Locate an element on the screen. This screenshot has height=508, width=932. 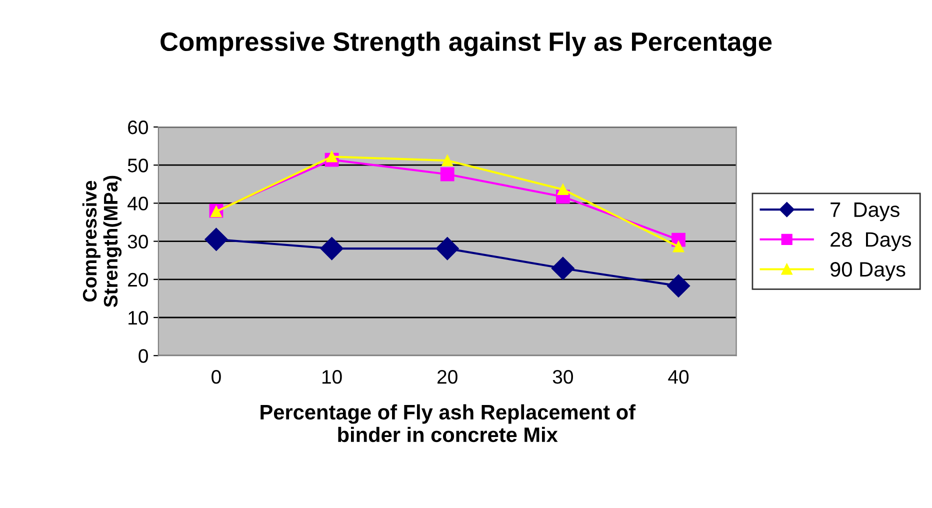
y-axis-title: Compressive Strength(MPa) is located at coordinates (102, 242).